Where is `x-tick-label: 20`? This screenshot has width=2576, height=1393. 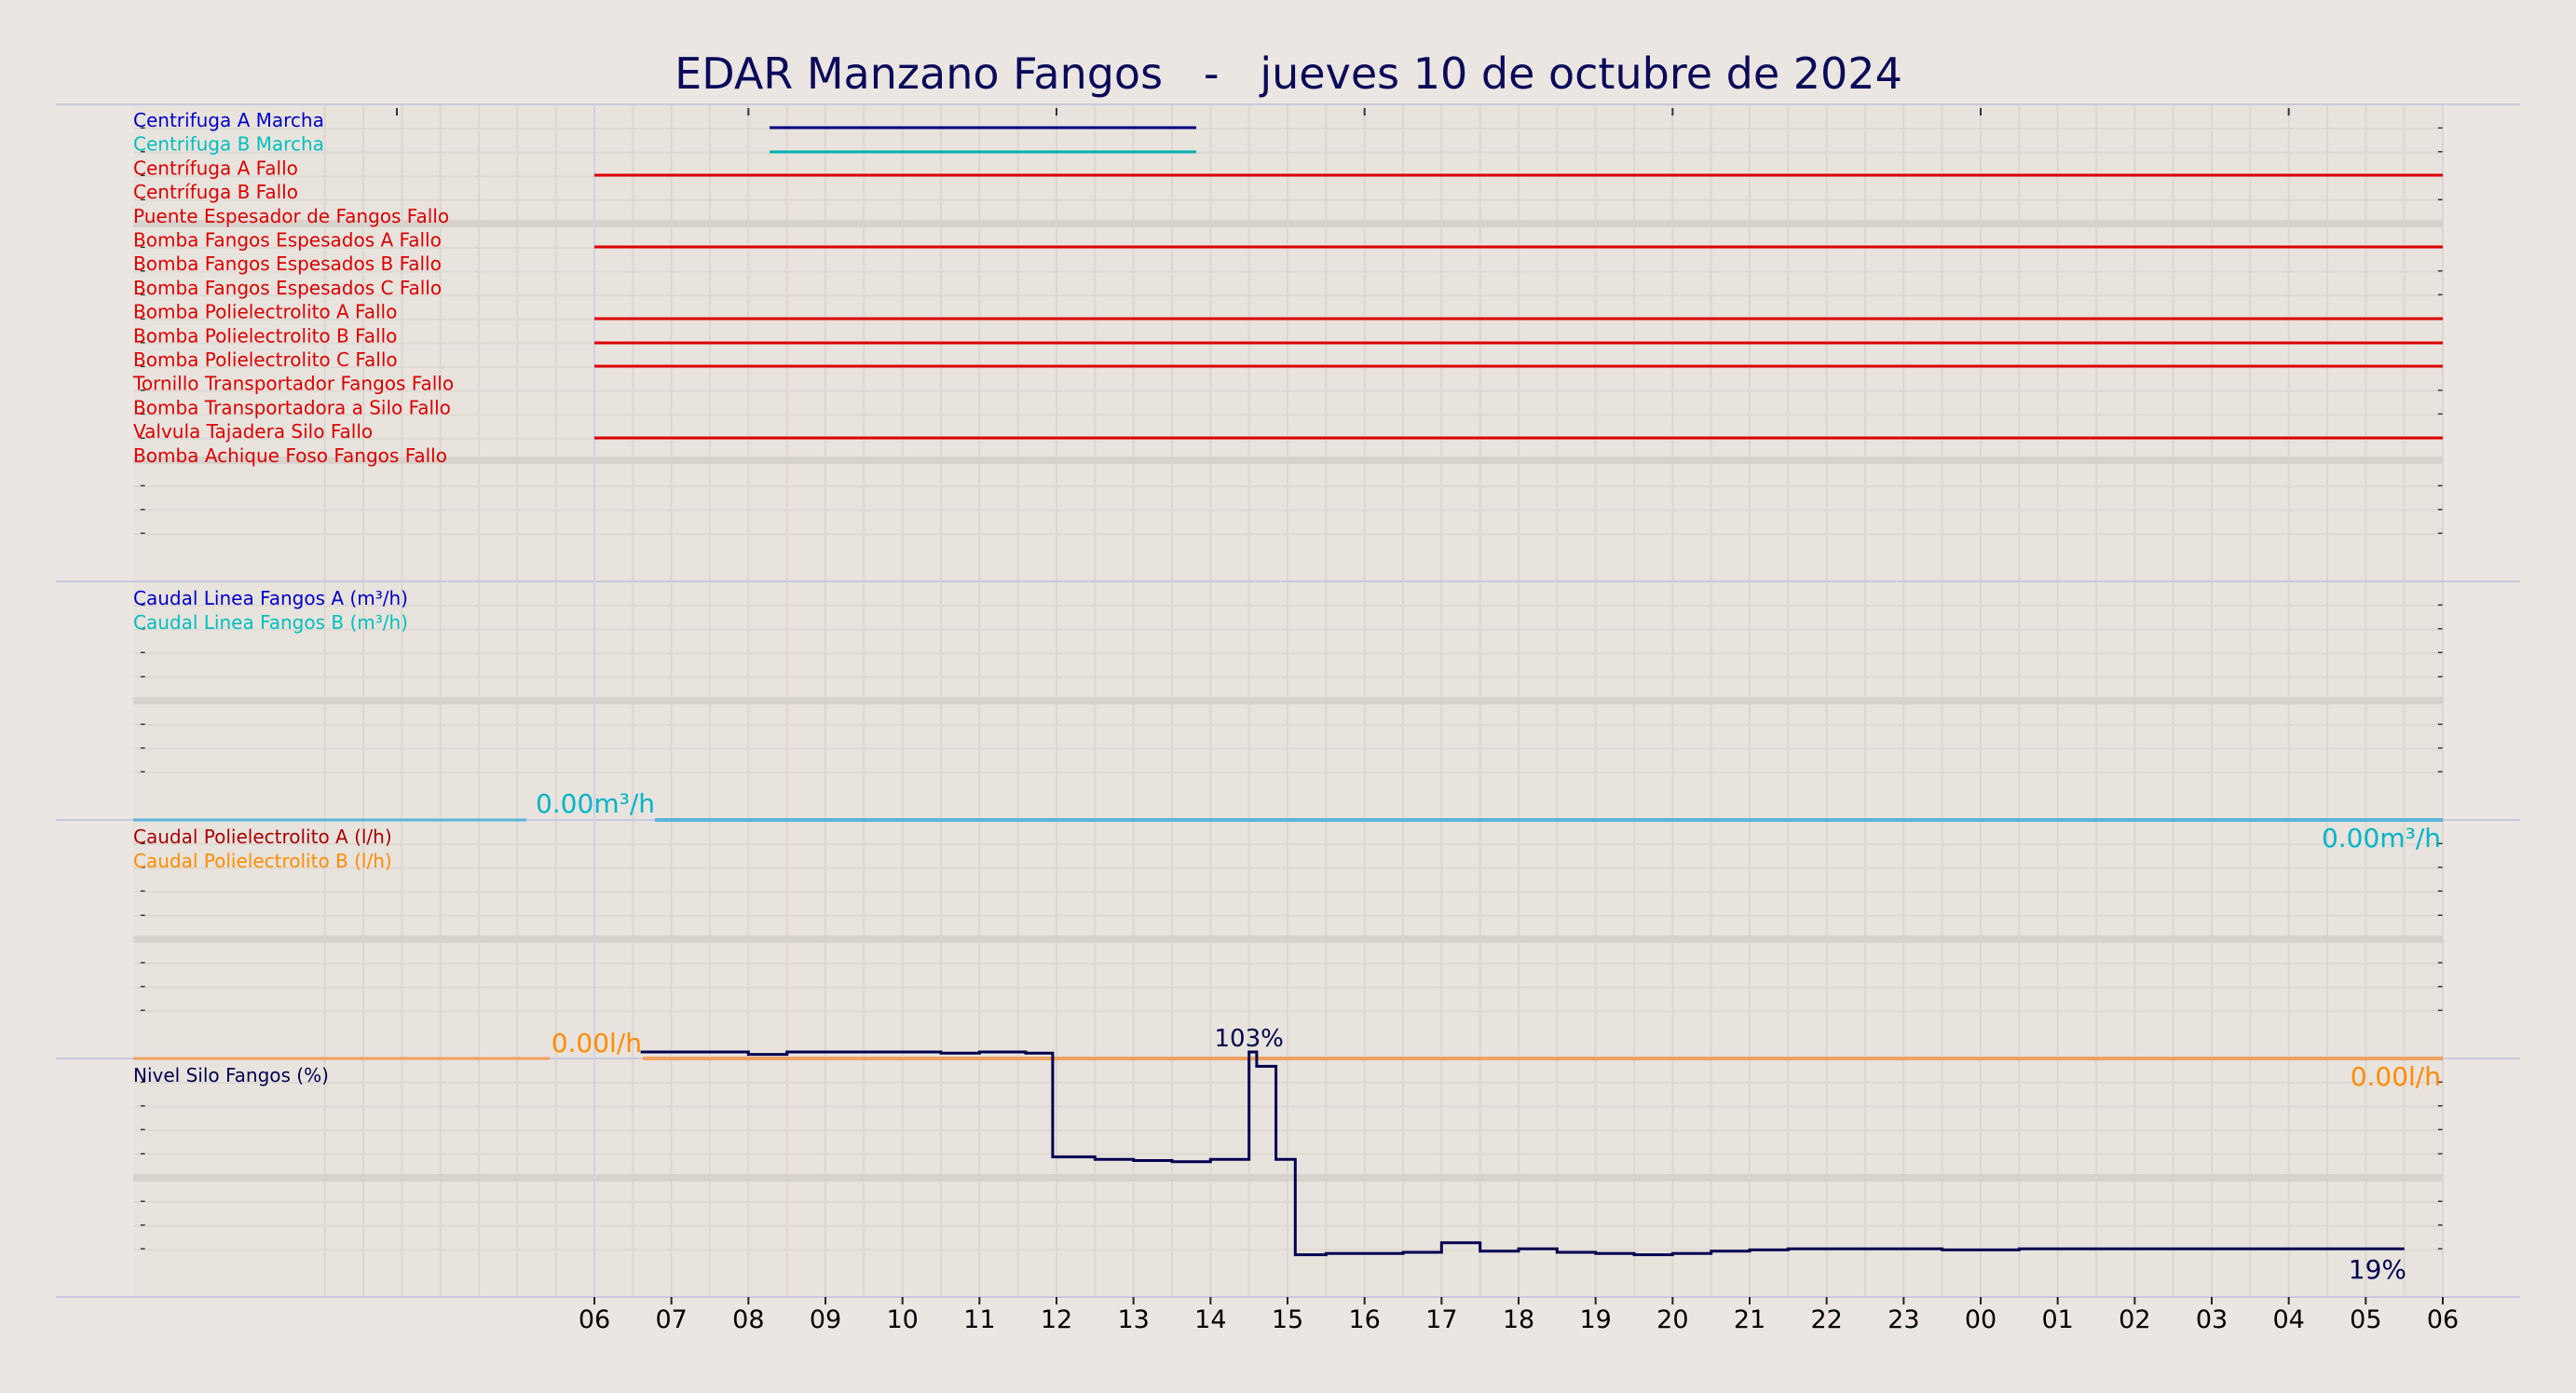 x-tick-label: 20 is located at coordinates (1672, 1319).